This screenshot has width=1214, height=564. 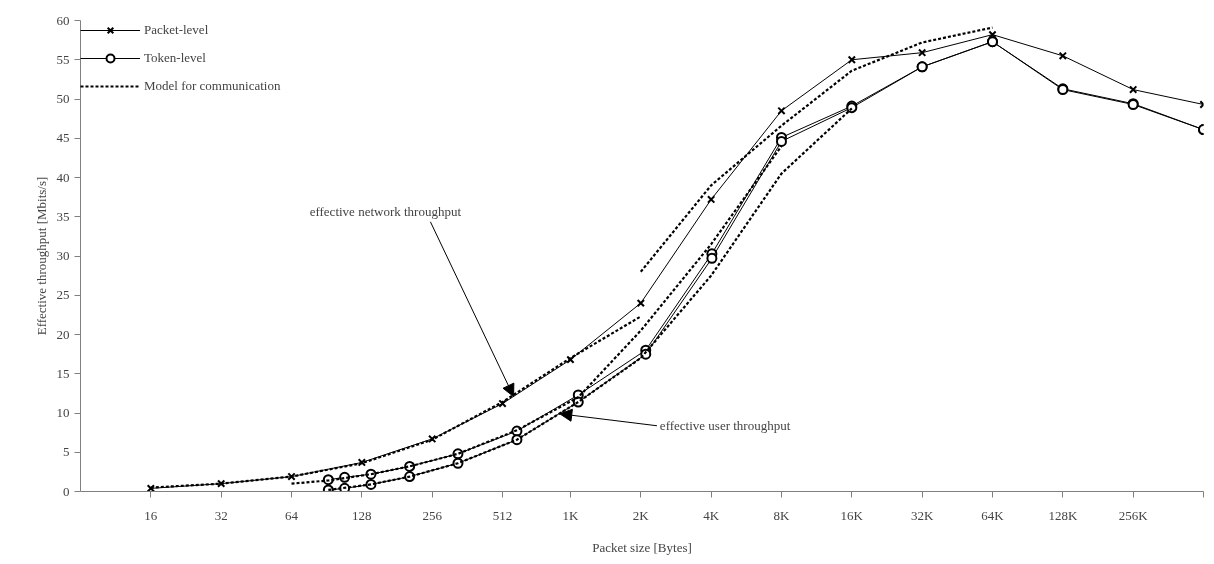 What do you see at coordinates (151, 515) in the screenshot?
I see `x-tick-label: 16` at bounding box center [151, 515].